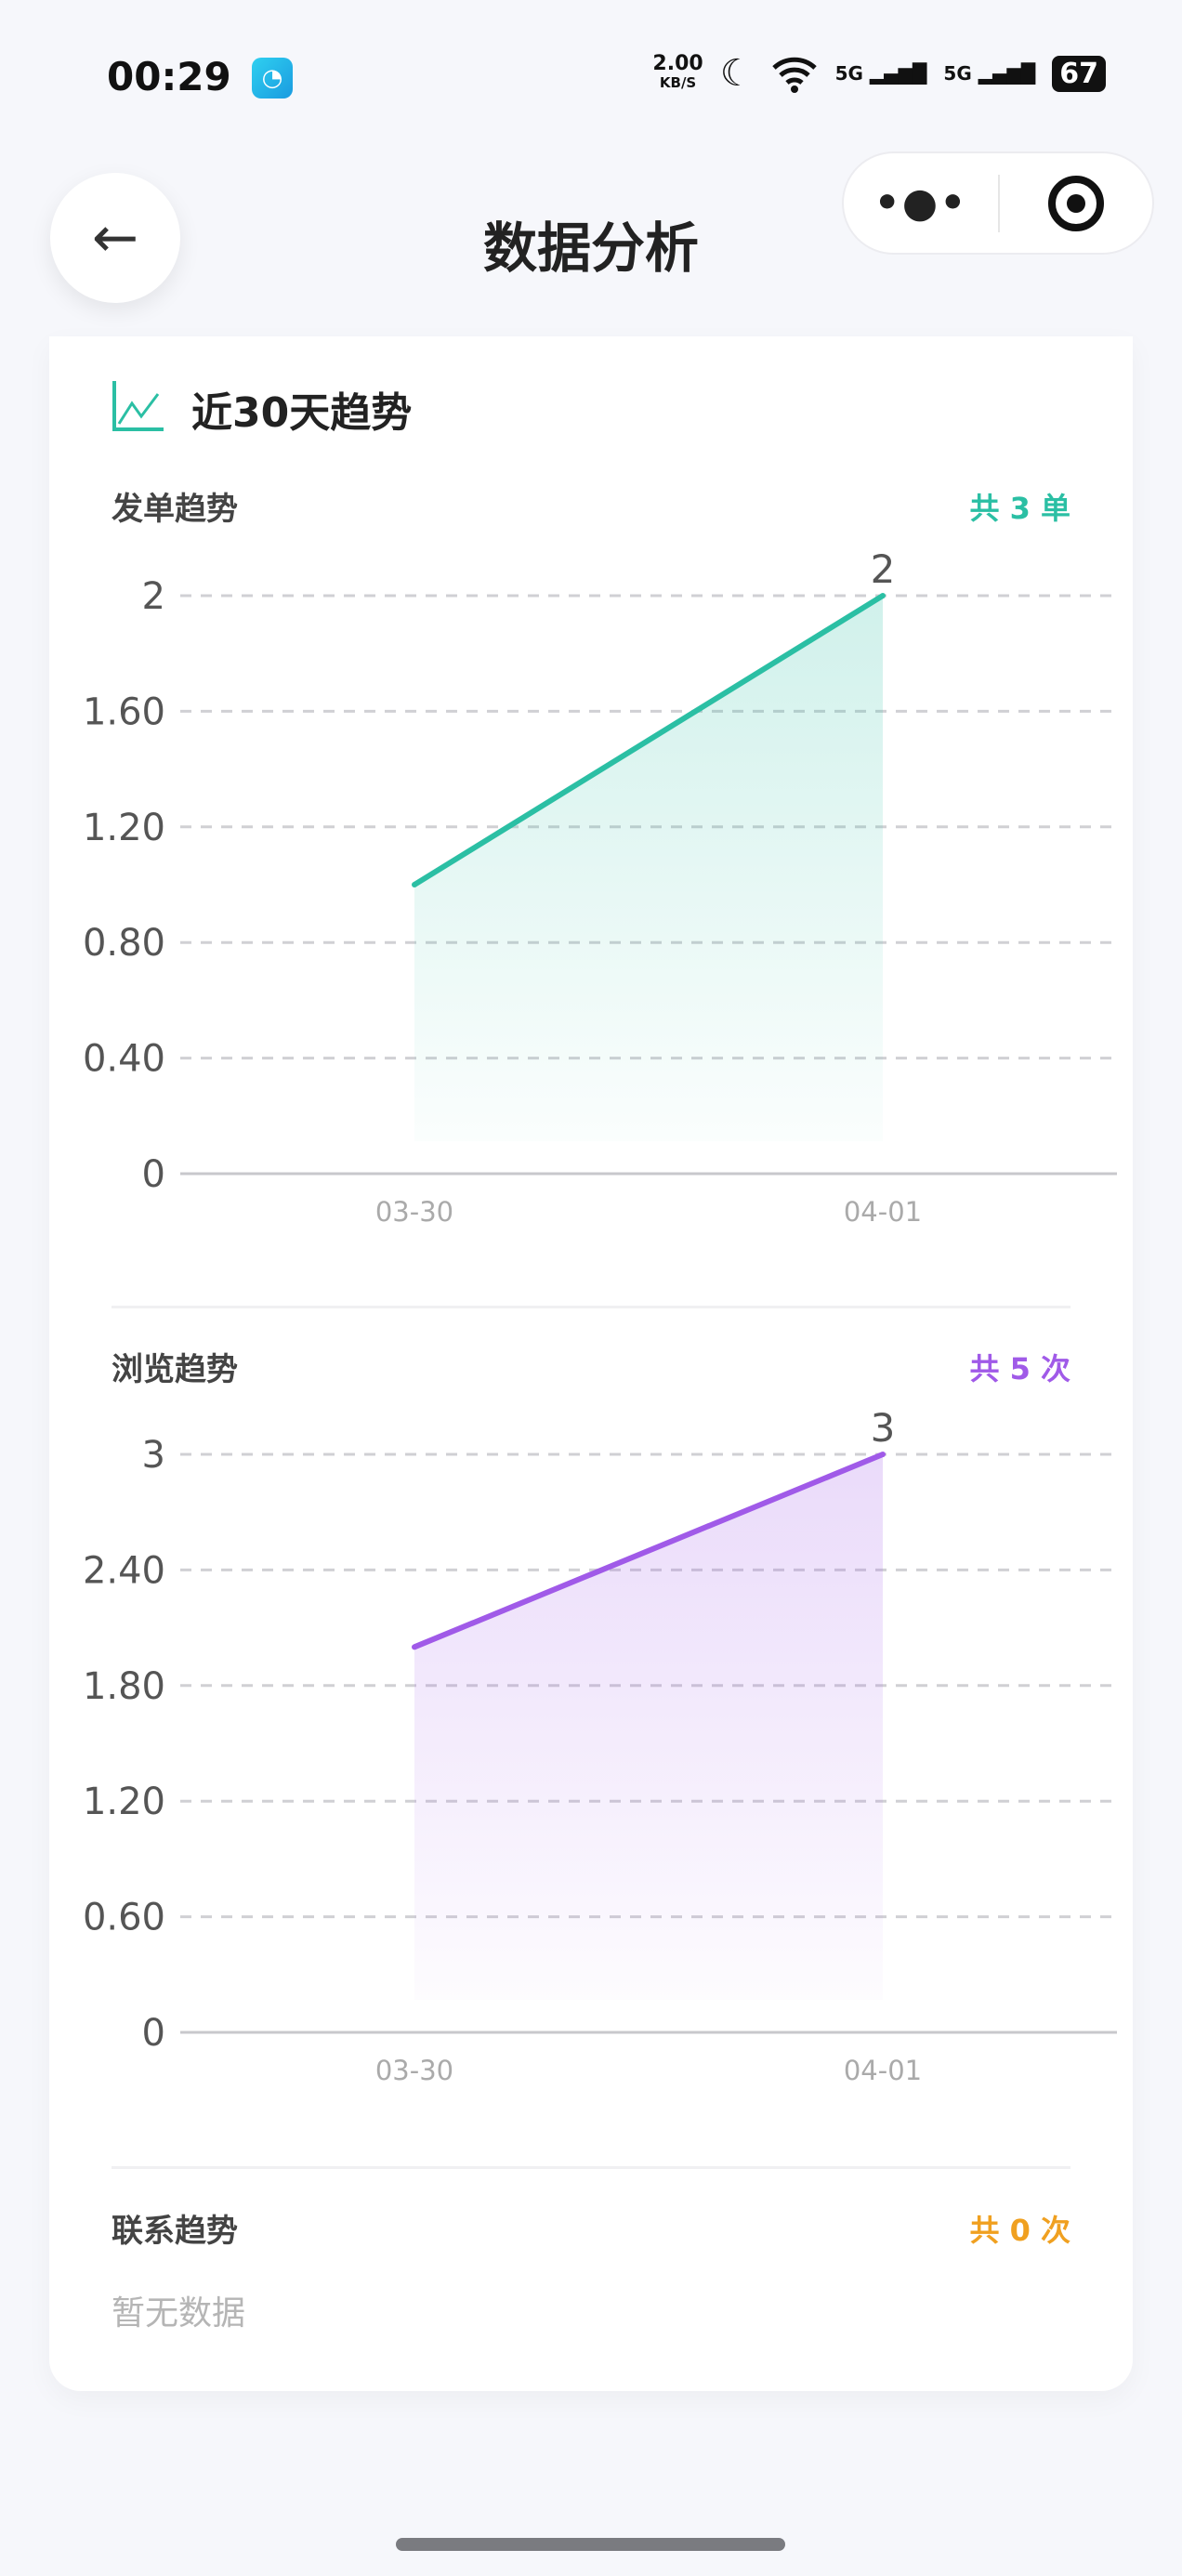 The width and height of the screenshot is (1182, 2576). Describe the element at coordinates (138, 406) in the screenshot. I see `line-chart-icon` at that location.